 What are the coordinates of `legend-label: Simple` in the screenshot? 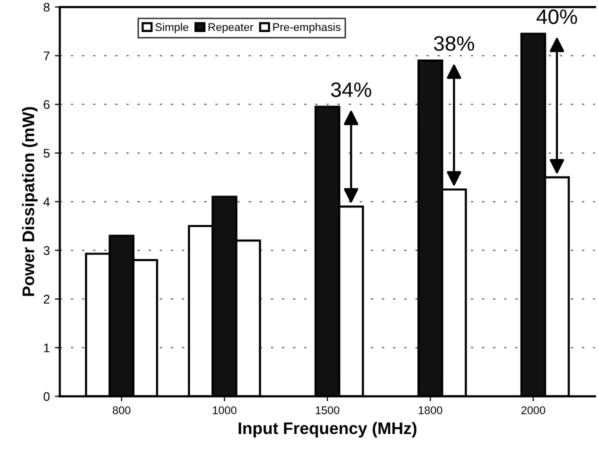 It's located at (171, 28).